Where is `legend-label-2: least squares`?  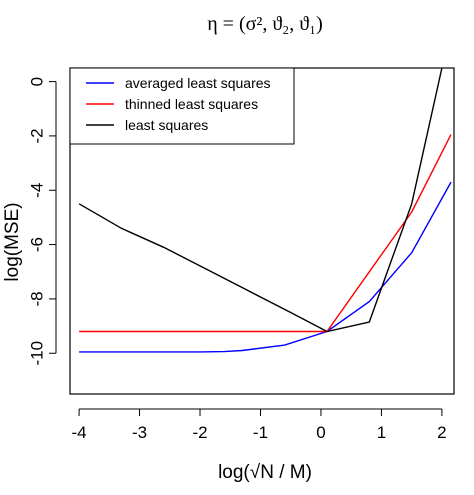 legend-label-2: least squares is located at coordinates (166, 125).